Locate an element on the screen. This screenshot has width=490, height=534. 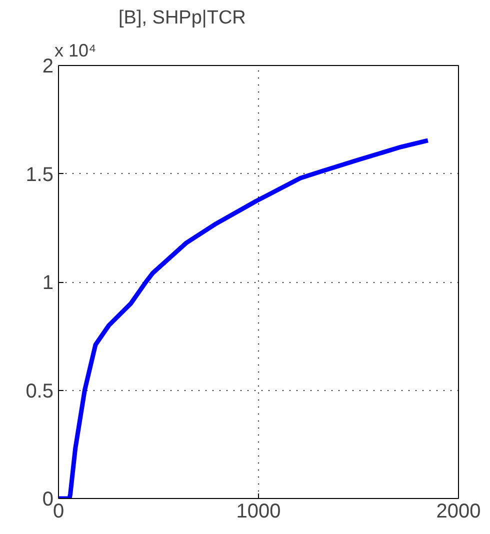
x-tick-label: 2000 is located at coordinates (458, 511).